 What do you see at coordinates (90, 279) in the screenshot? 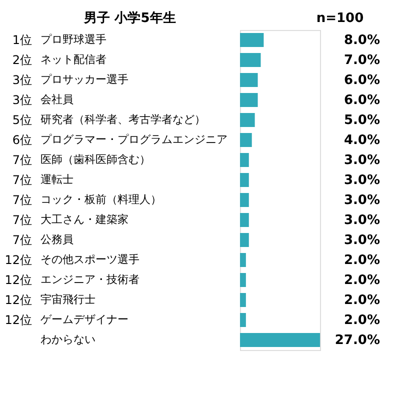
I see `y-tick-label: エンジニア・技術者` at bounding box center [90, 279].